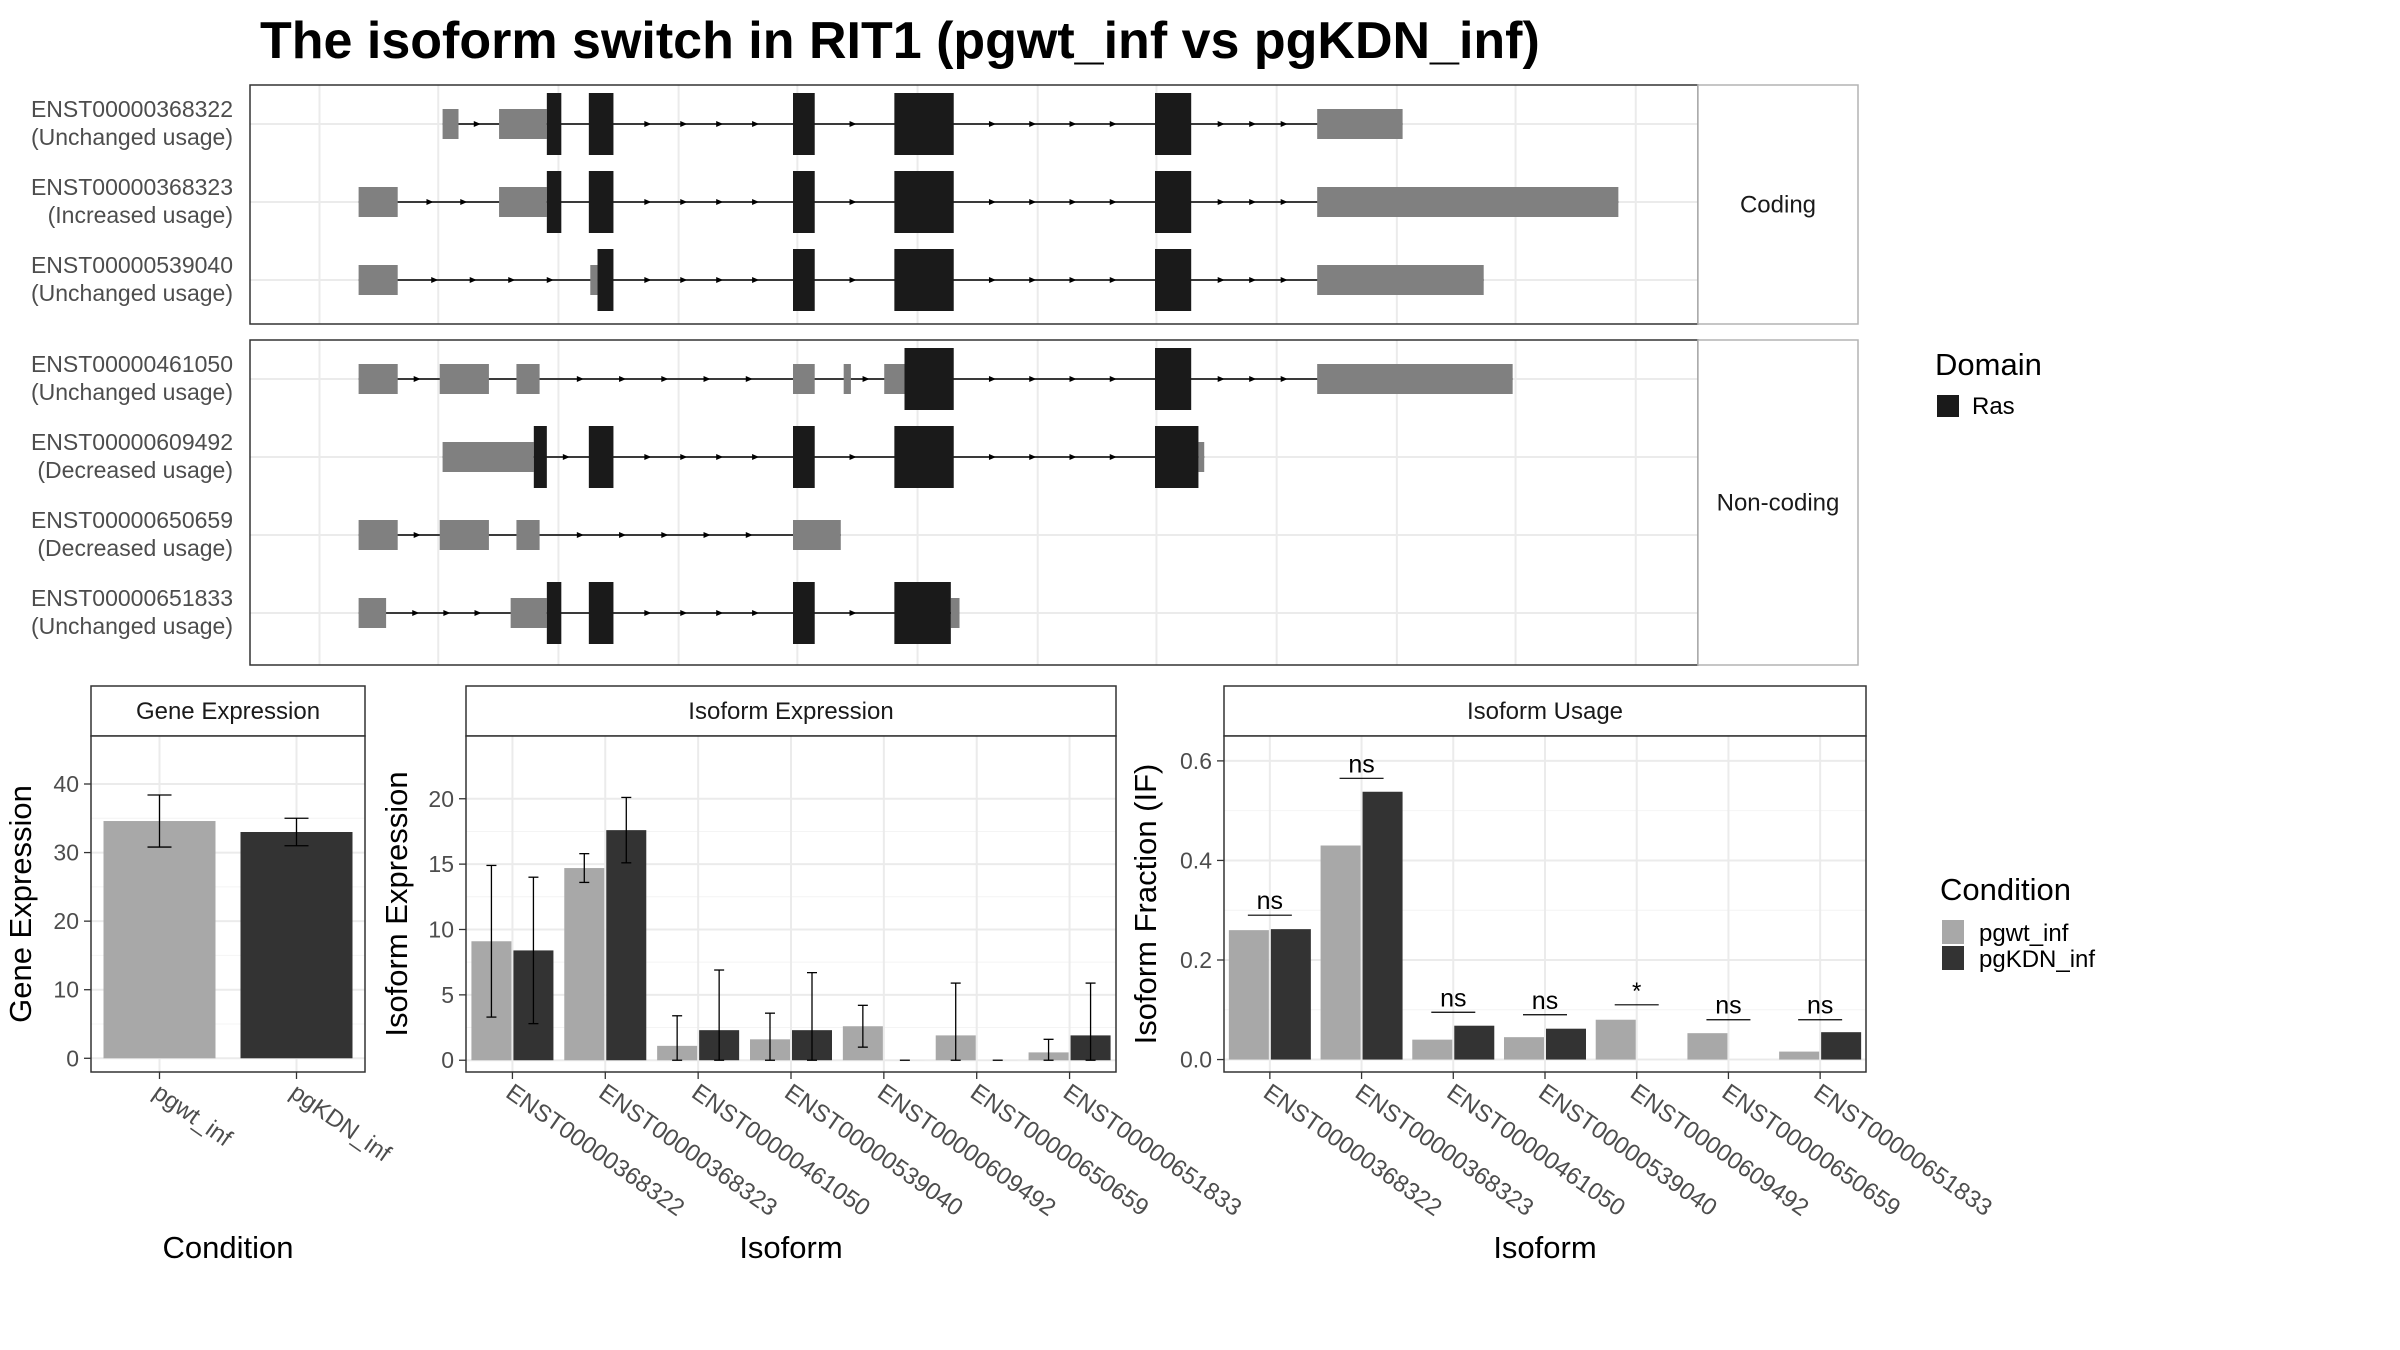 Image resolution: width=2400 pixels, height=1350 pixels. Describe the element at coordinates (66, 990) in the screenshot. I see `y-tick-label: 10` at that location.